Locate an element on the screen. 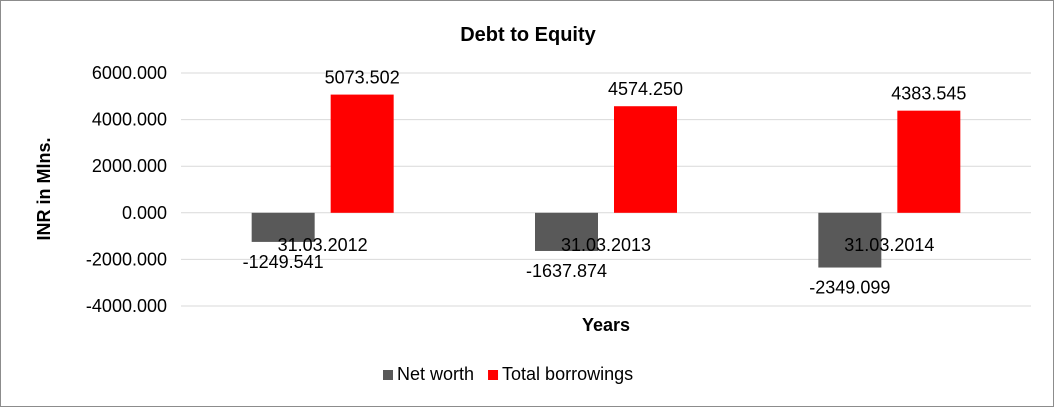  x-category-label: 31.03.2014 is located at coordinates (889, 245).